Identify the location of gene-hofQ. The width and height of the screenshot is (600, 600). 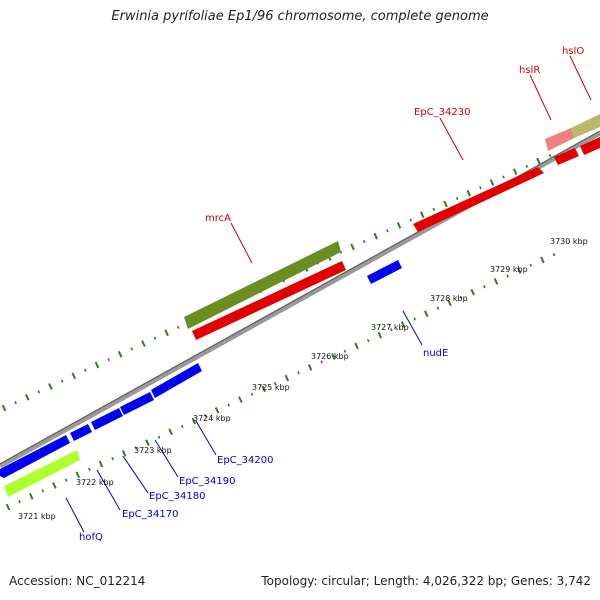
(42, 473).